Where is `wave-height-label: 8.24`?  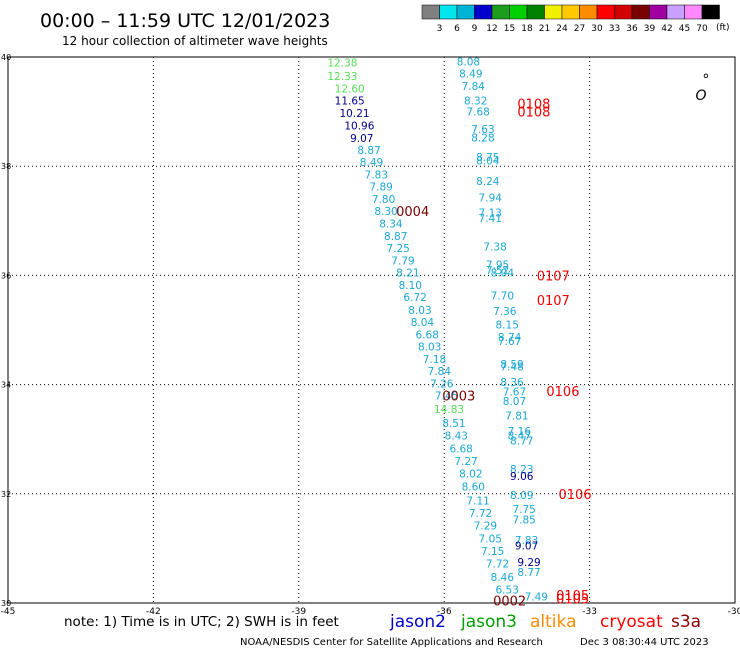
wave-height-label: 8.24 is located at coordinates (488, 182).